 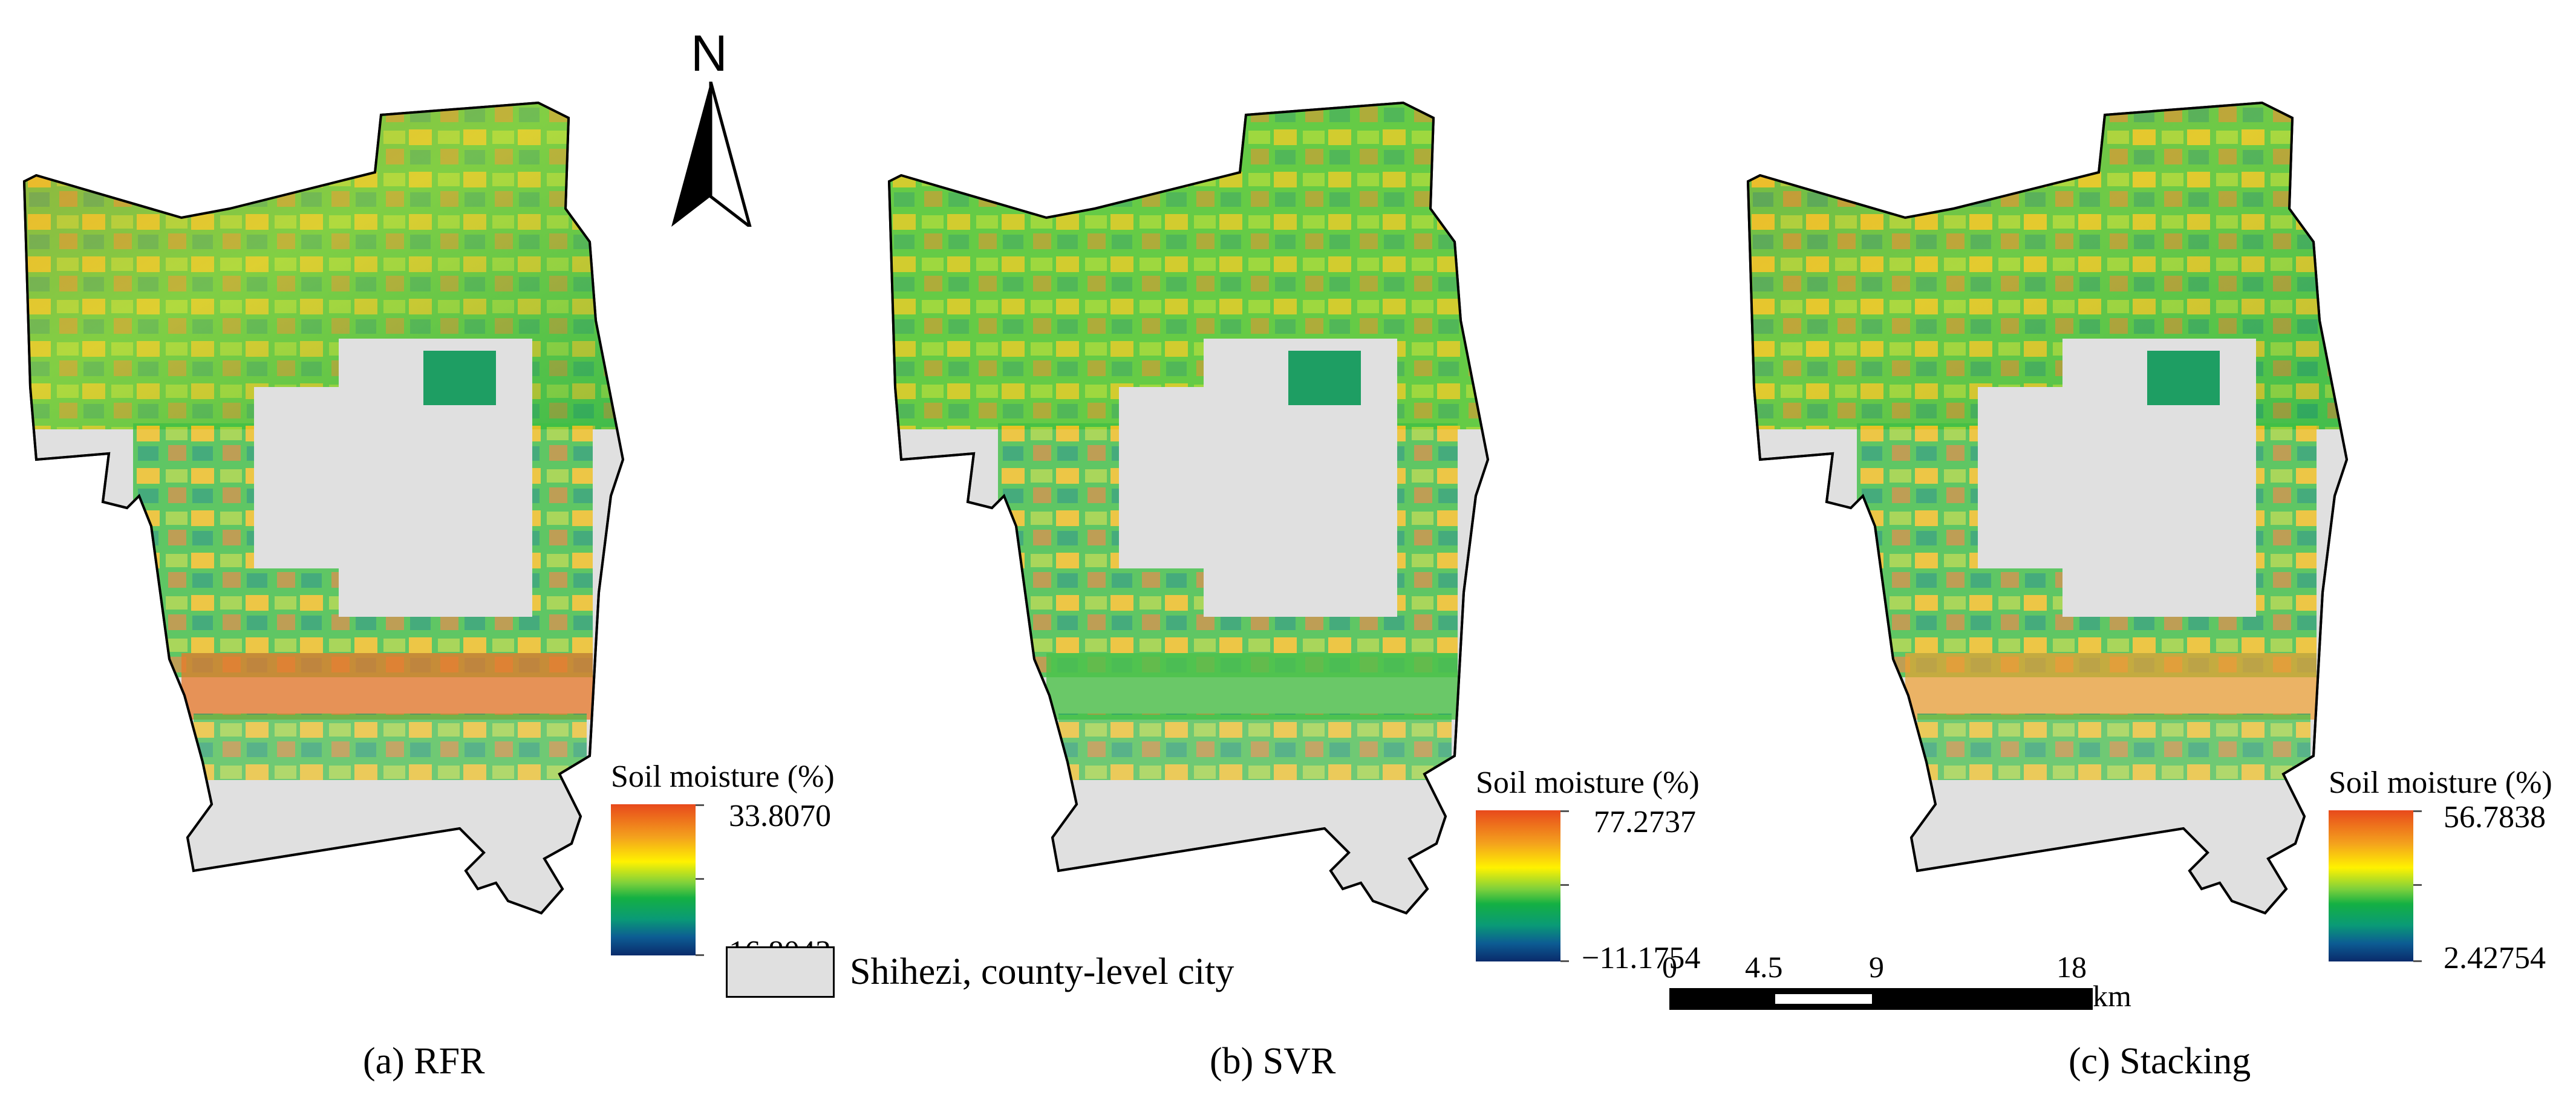 I want to click on scale-tick-label: 4.5, so click(x=1764, y=967).